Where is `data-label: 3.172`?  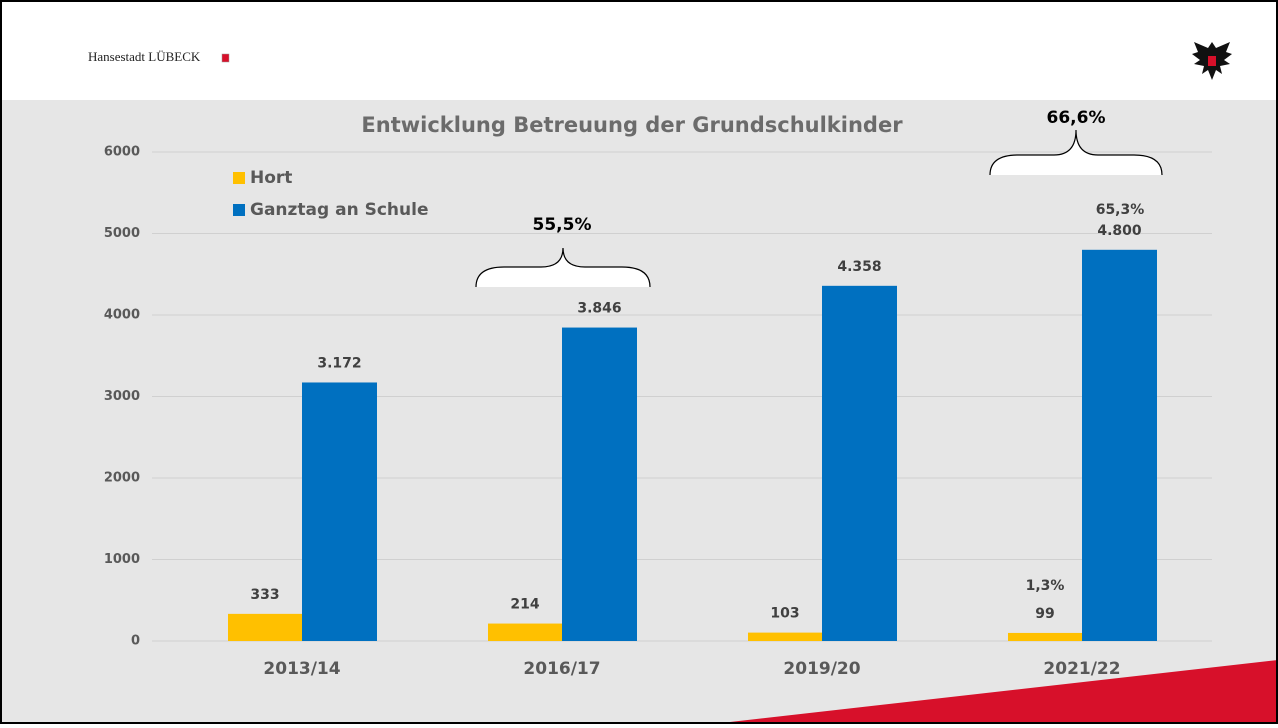 data-label: 3.172 is located at coordinates (339, 363).